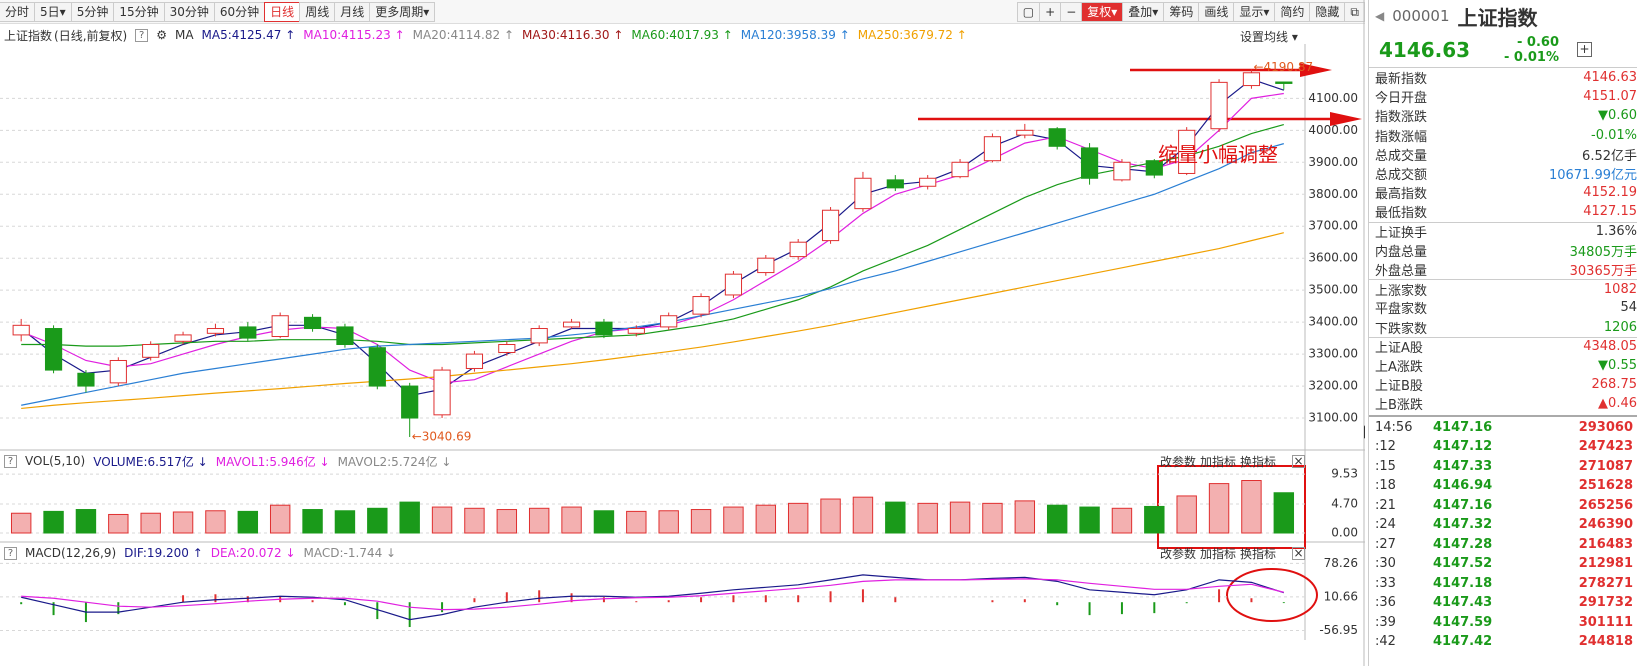 Image resolution: width=1637 pixels, height=666 pixels. I want to click on tick-volume: 301111, so click(1605, 622).